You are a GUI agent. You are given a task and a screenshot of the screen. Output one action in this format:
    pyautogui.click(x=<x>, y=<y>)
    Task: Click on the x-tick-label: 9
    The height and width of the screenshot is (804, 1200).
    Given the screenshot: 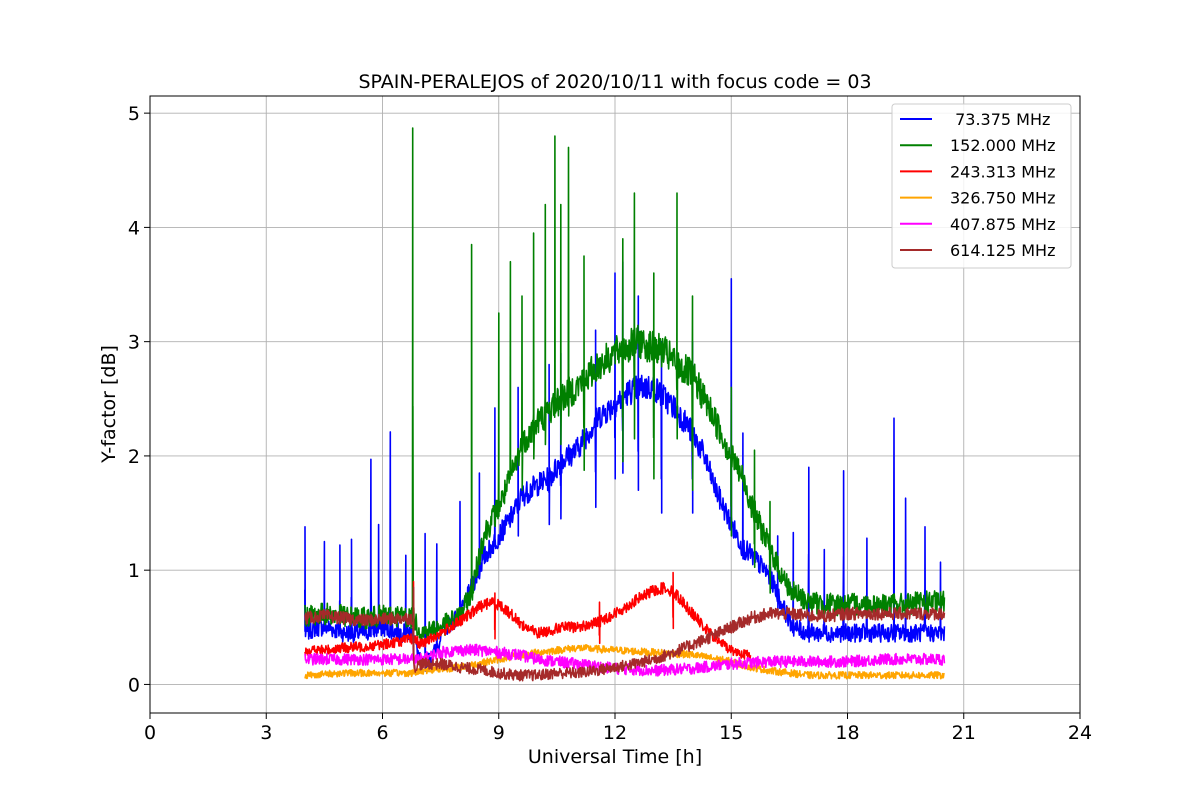 What is the action you would take?
    pyautogui.click(x=499, y=733)
    